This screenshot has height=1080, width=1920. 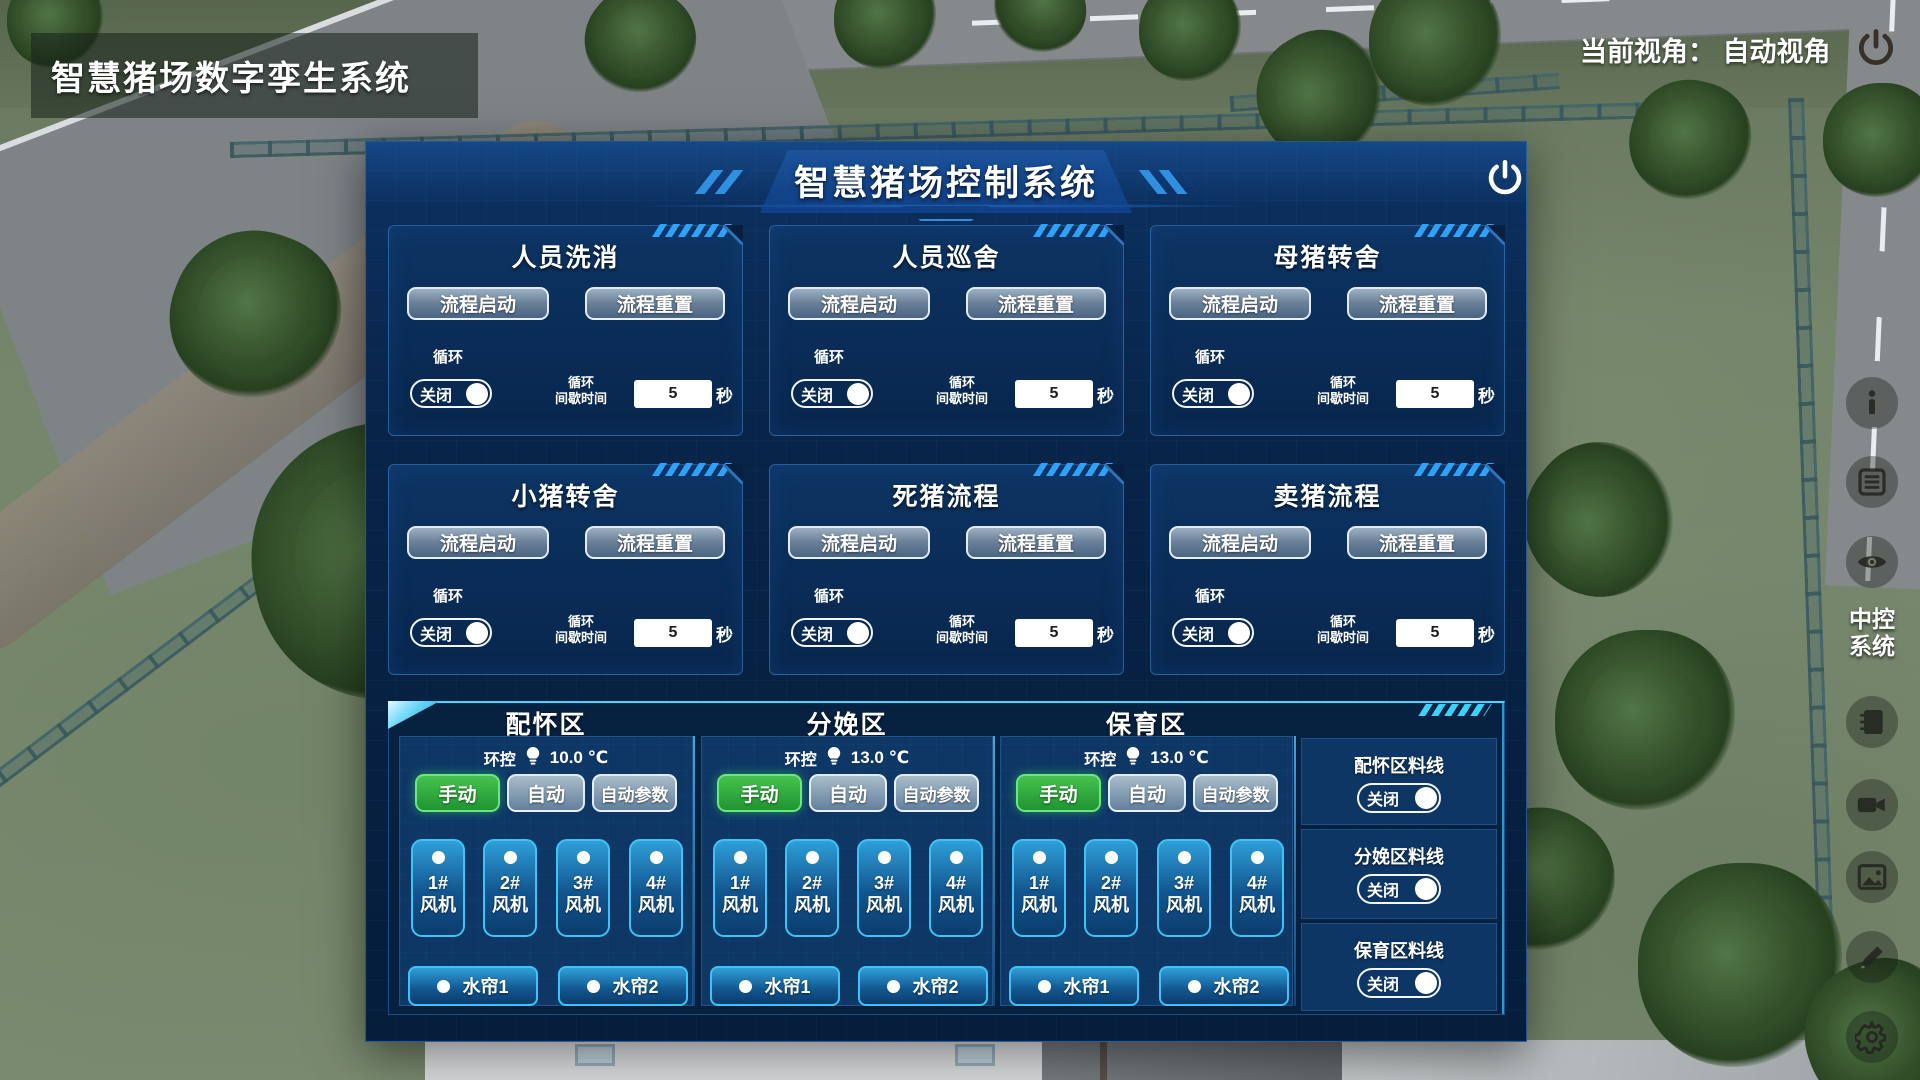 What do you see at coordinates (1872, 562) in the screenshot?
I see `eye-icon` at bounding box center [1872, 562].